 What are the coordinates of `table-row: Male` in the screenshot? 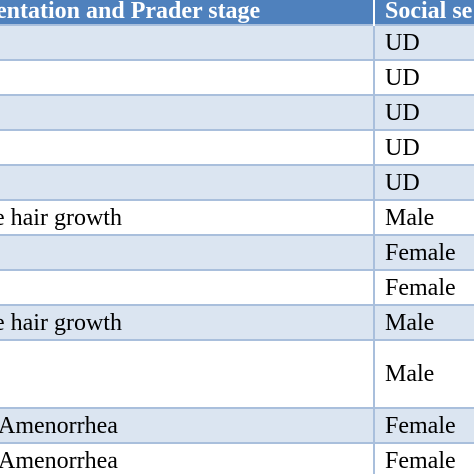 It's located at (237, 373).